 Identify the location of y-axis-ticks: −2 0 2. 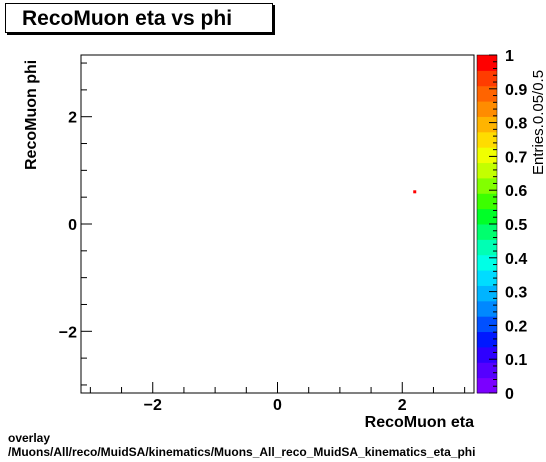
(75, 224).